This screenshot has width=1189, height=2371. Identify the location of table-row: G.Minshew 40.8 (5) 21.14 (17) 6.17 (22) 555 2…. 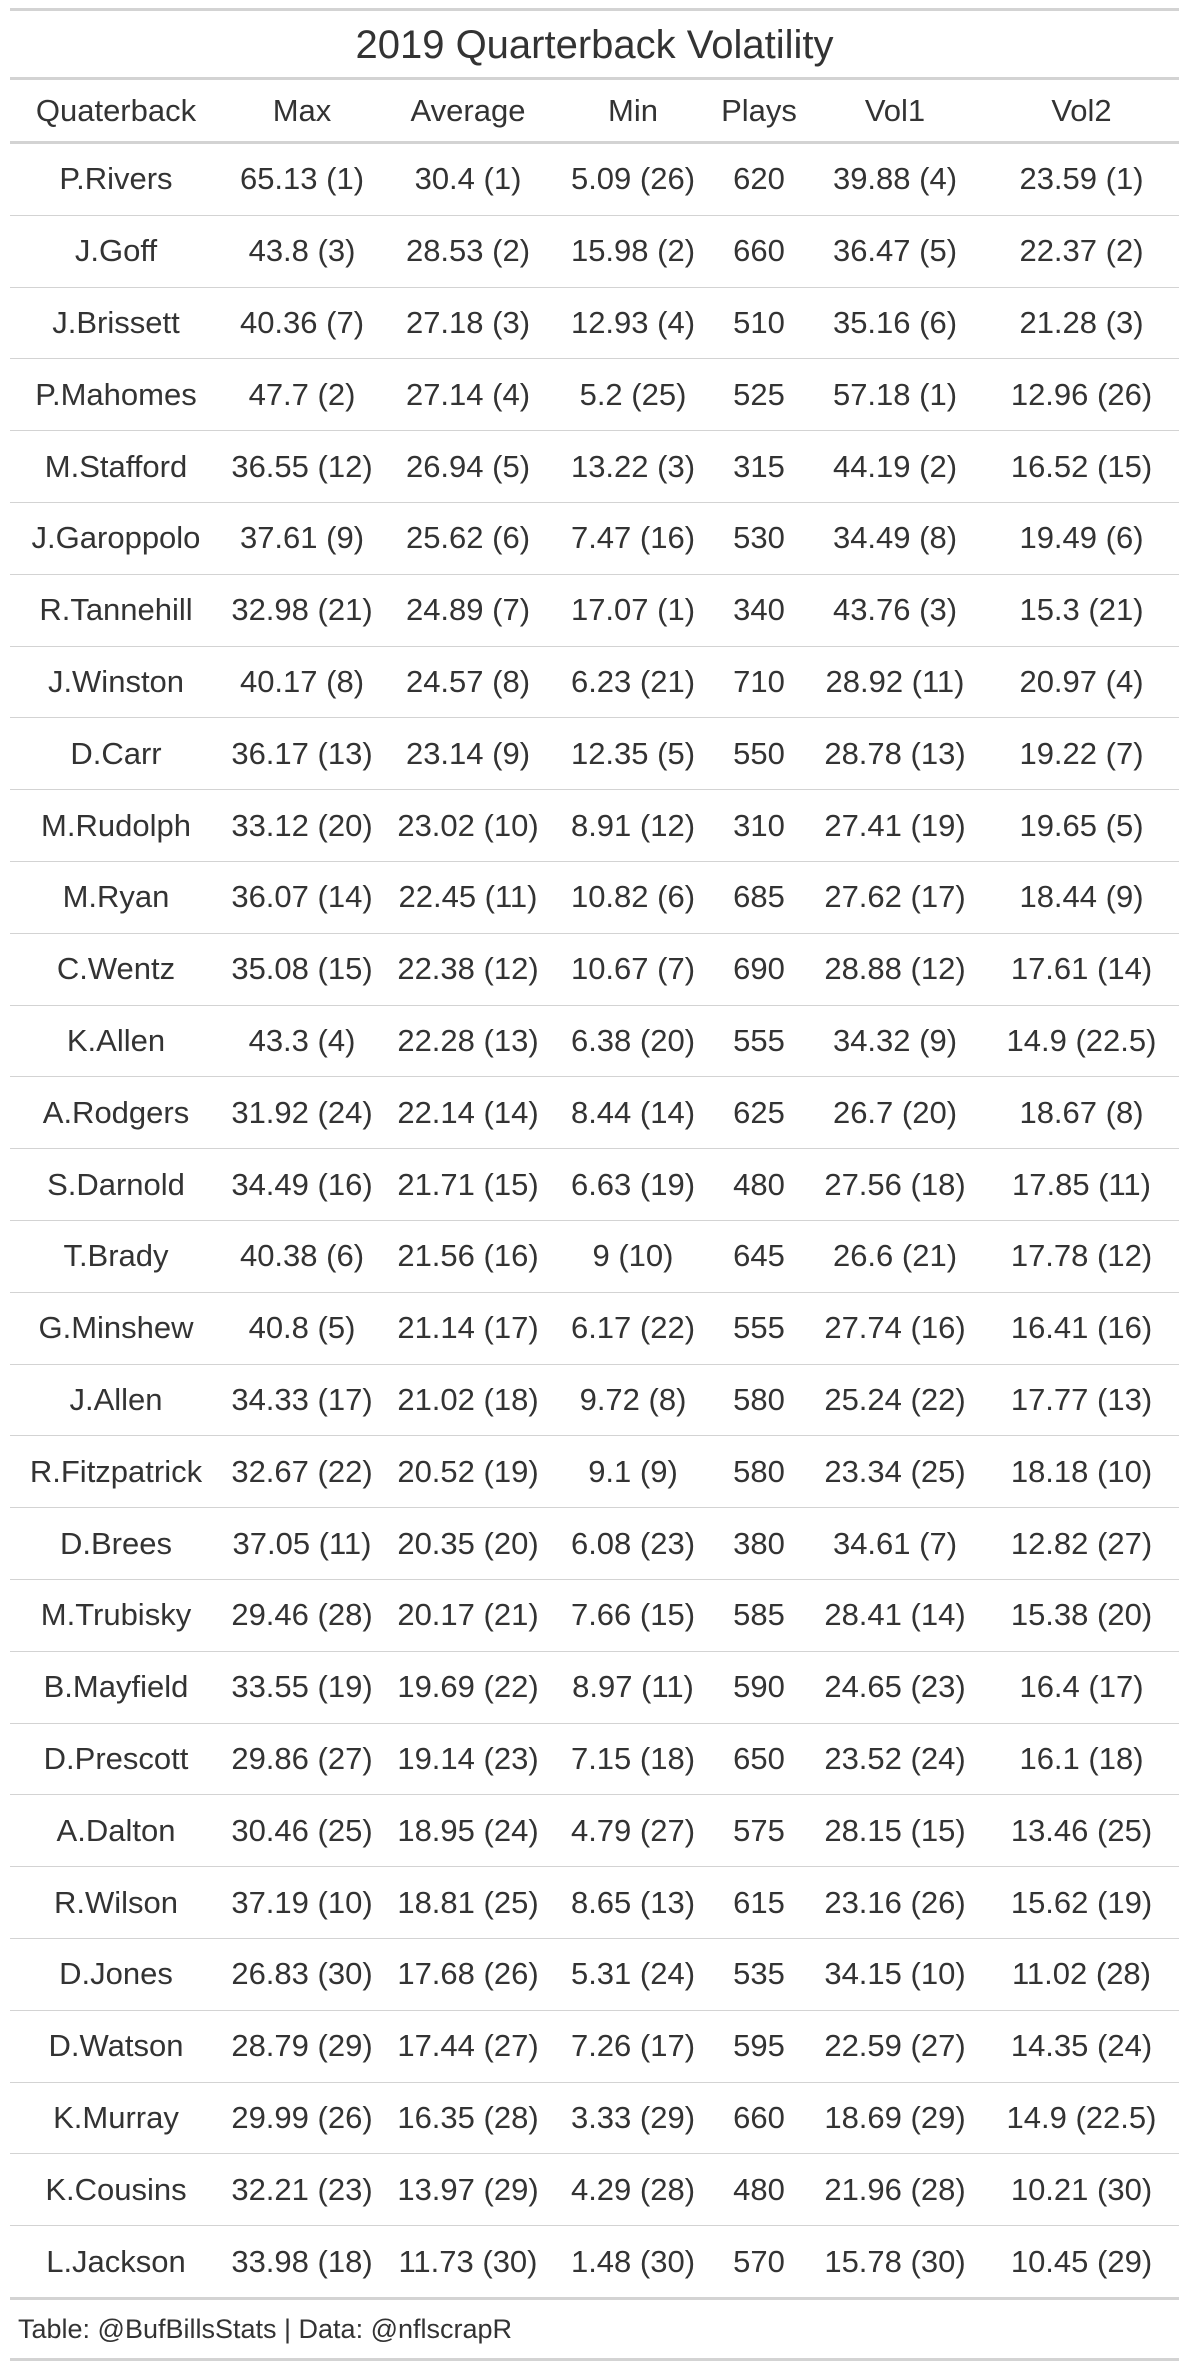
(594, 1328).